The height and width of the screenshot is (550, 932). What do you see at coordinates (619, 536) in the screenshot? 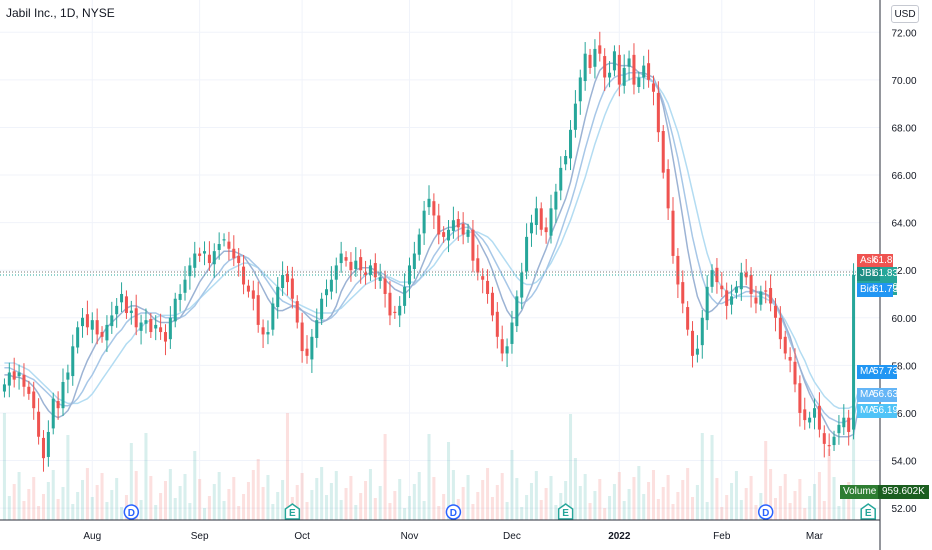
I see `x-tick-label: 2022` at bounding box center [619, 536].